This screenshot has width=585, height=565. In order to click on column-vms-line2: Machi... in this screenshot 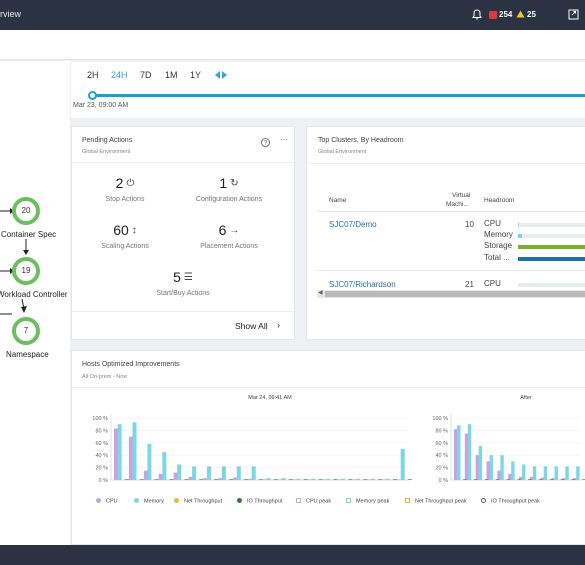, I will do `click(457, 204)`.